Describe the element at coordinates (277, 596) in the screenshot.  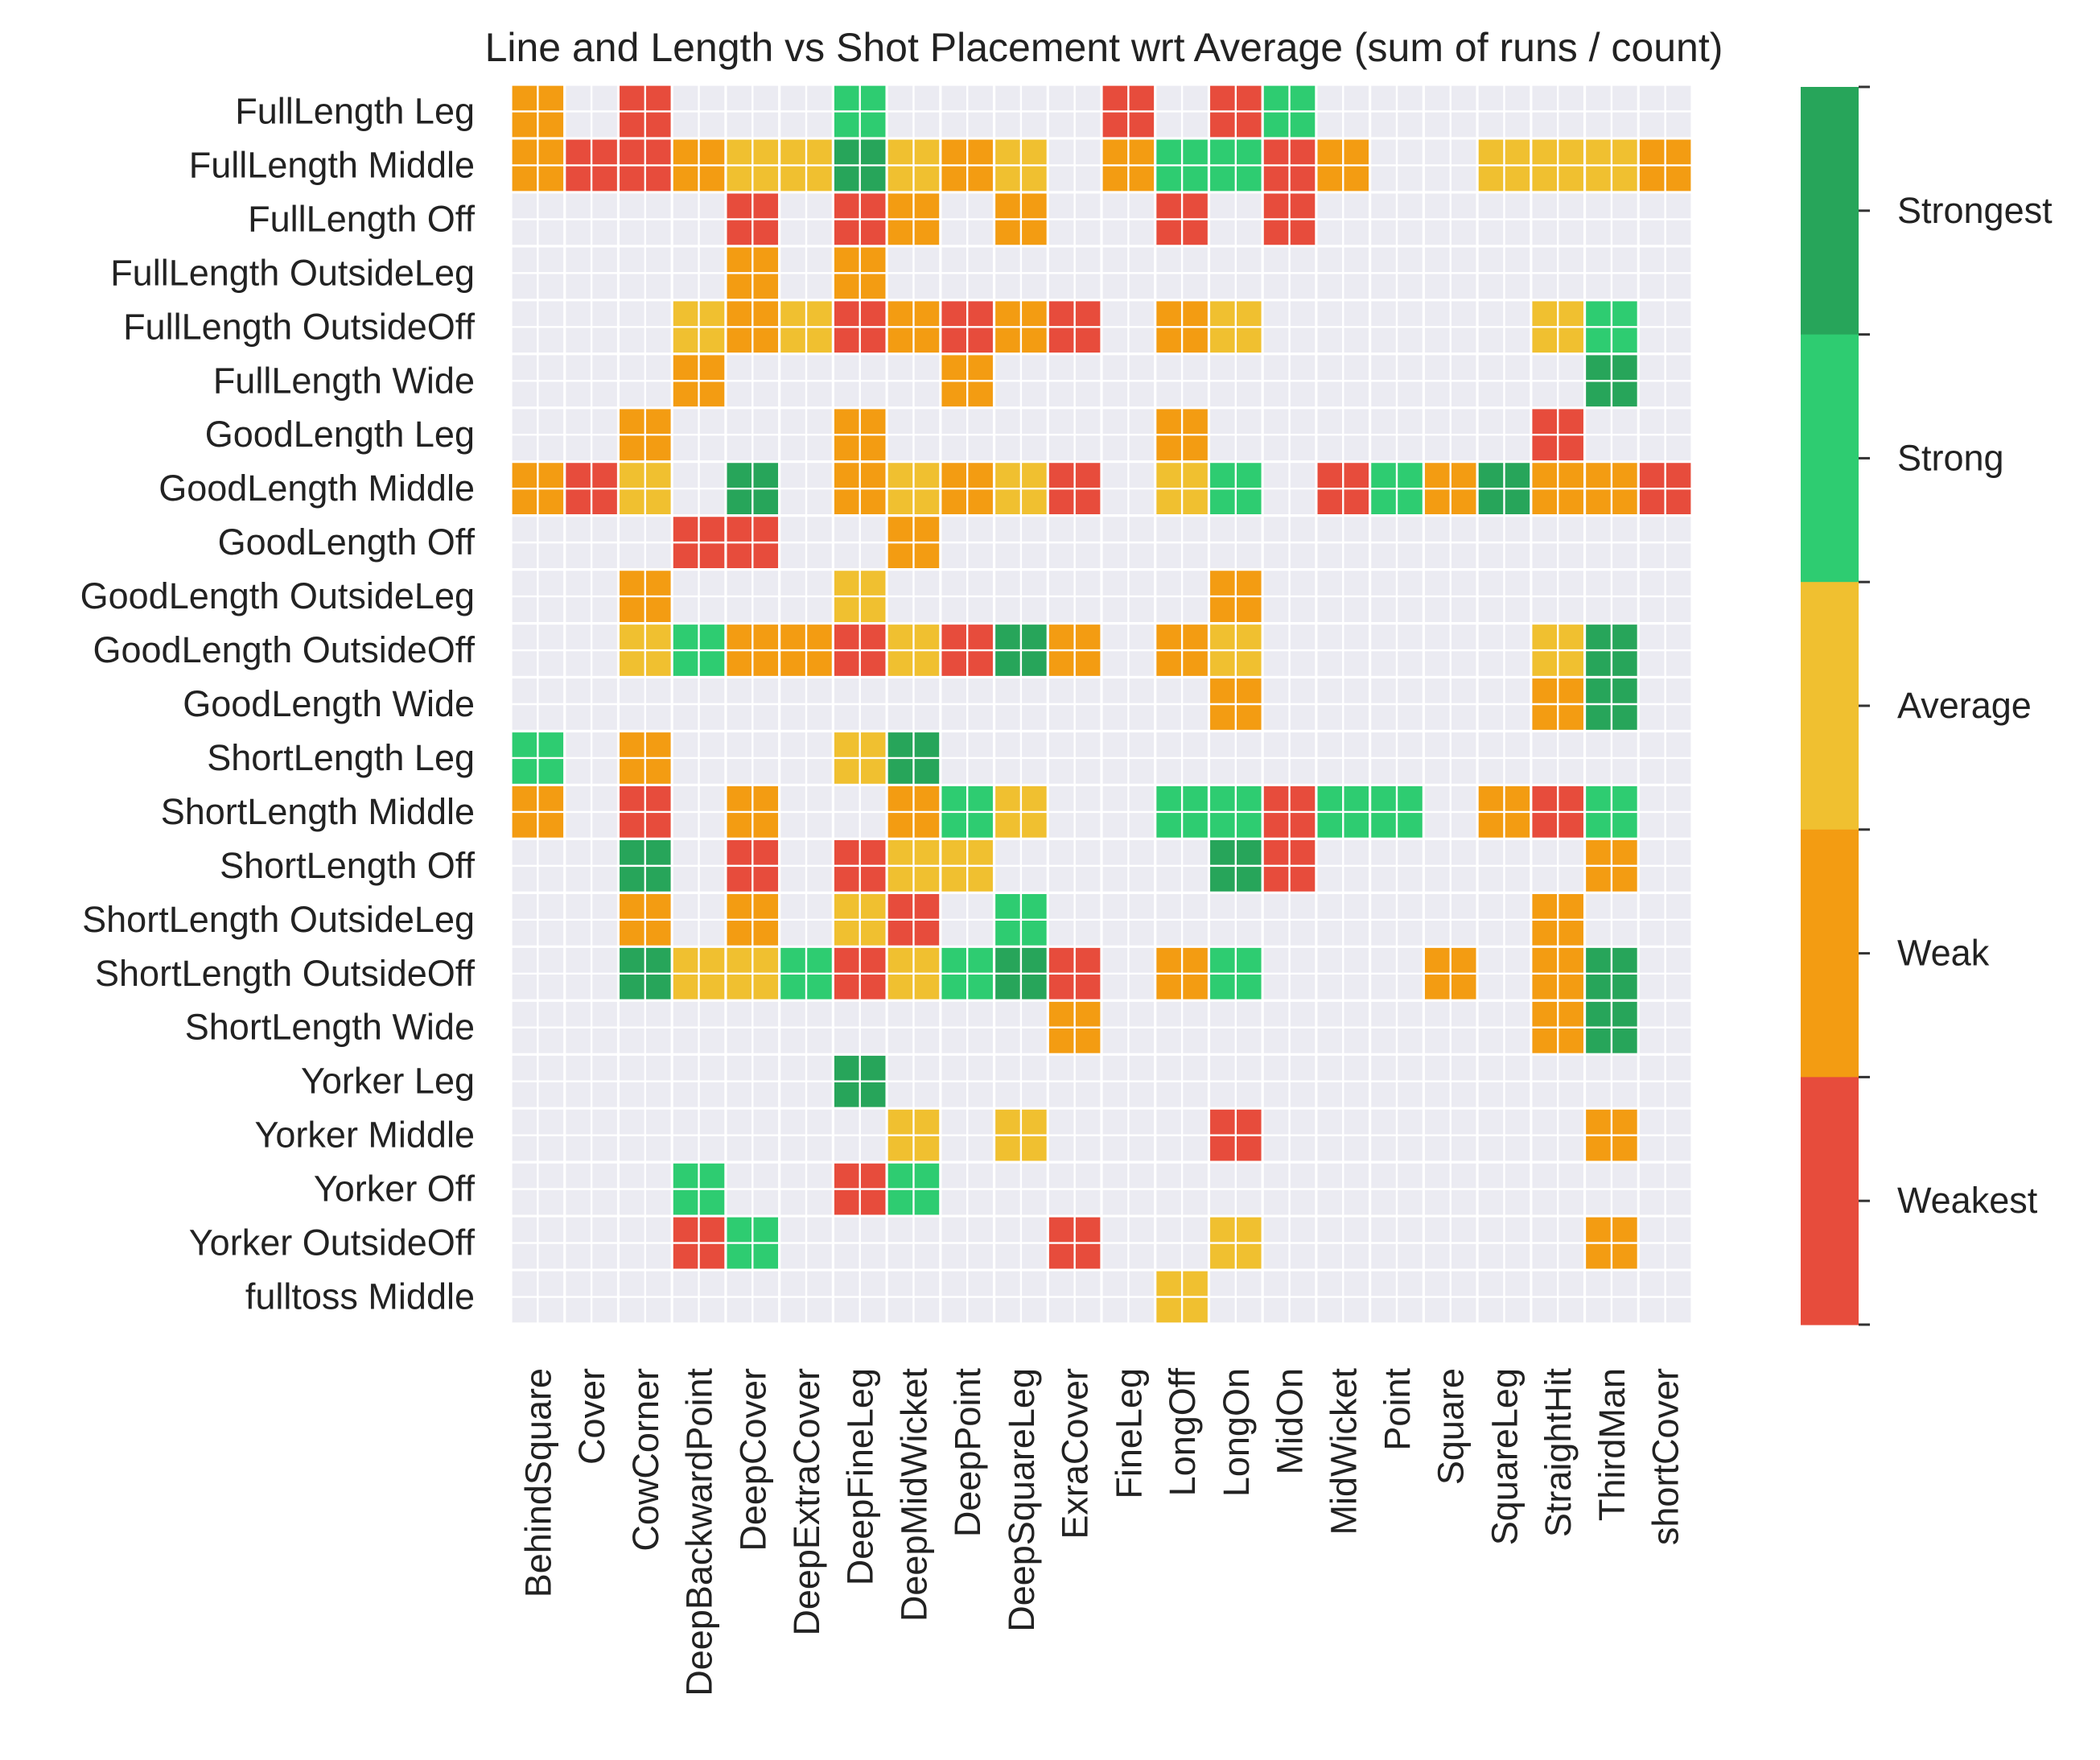
I see `y-tick-label: GoodLength OutsideLeg` at that location.